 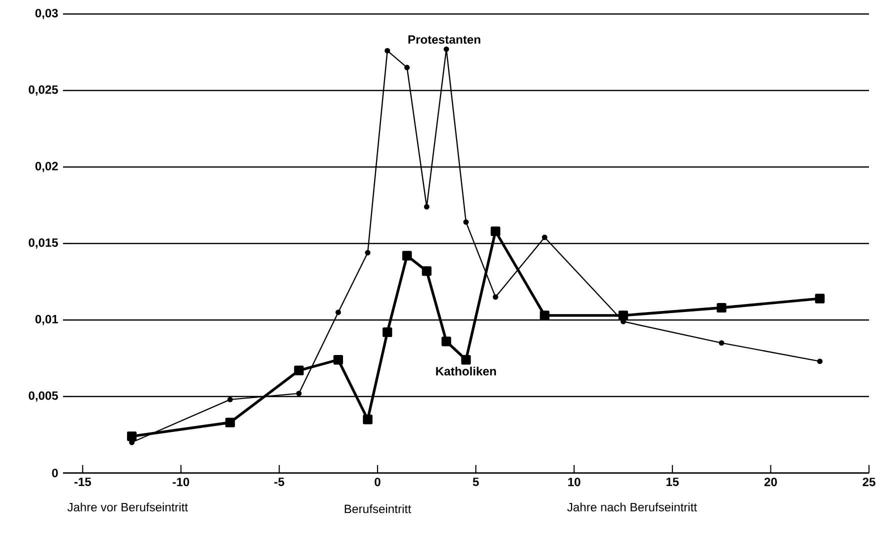 I want to click on x-tick-label: -15, so click(x=82, y=482).